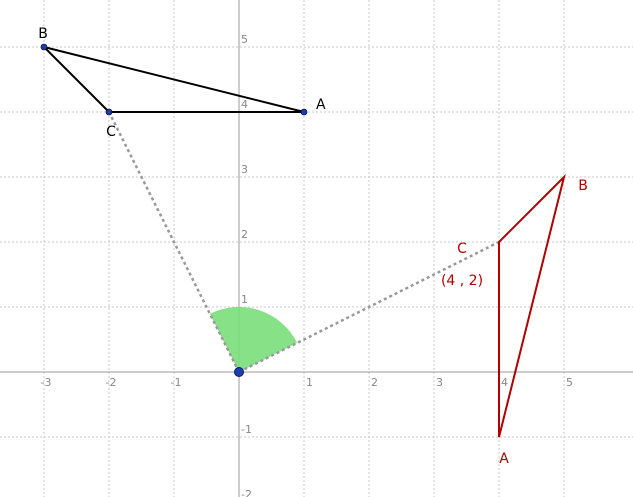 The image size is (633, 497). What do you see at coordinates (504, 382) in the screenshot?
I see `x-tick-label: 4` at bounding box center [504, 382].